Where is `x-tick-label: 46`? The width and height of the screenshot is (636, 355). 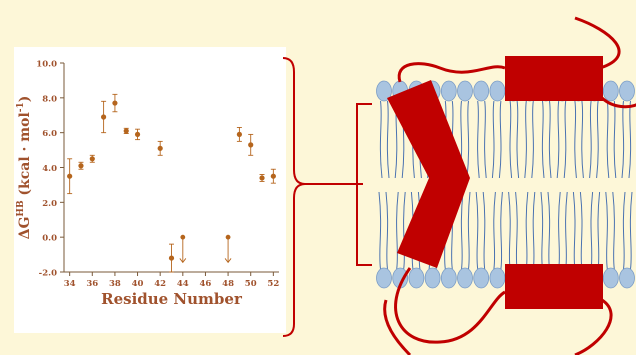 x-tick-label: 46 is located at coordinates (206, 284).